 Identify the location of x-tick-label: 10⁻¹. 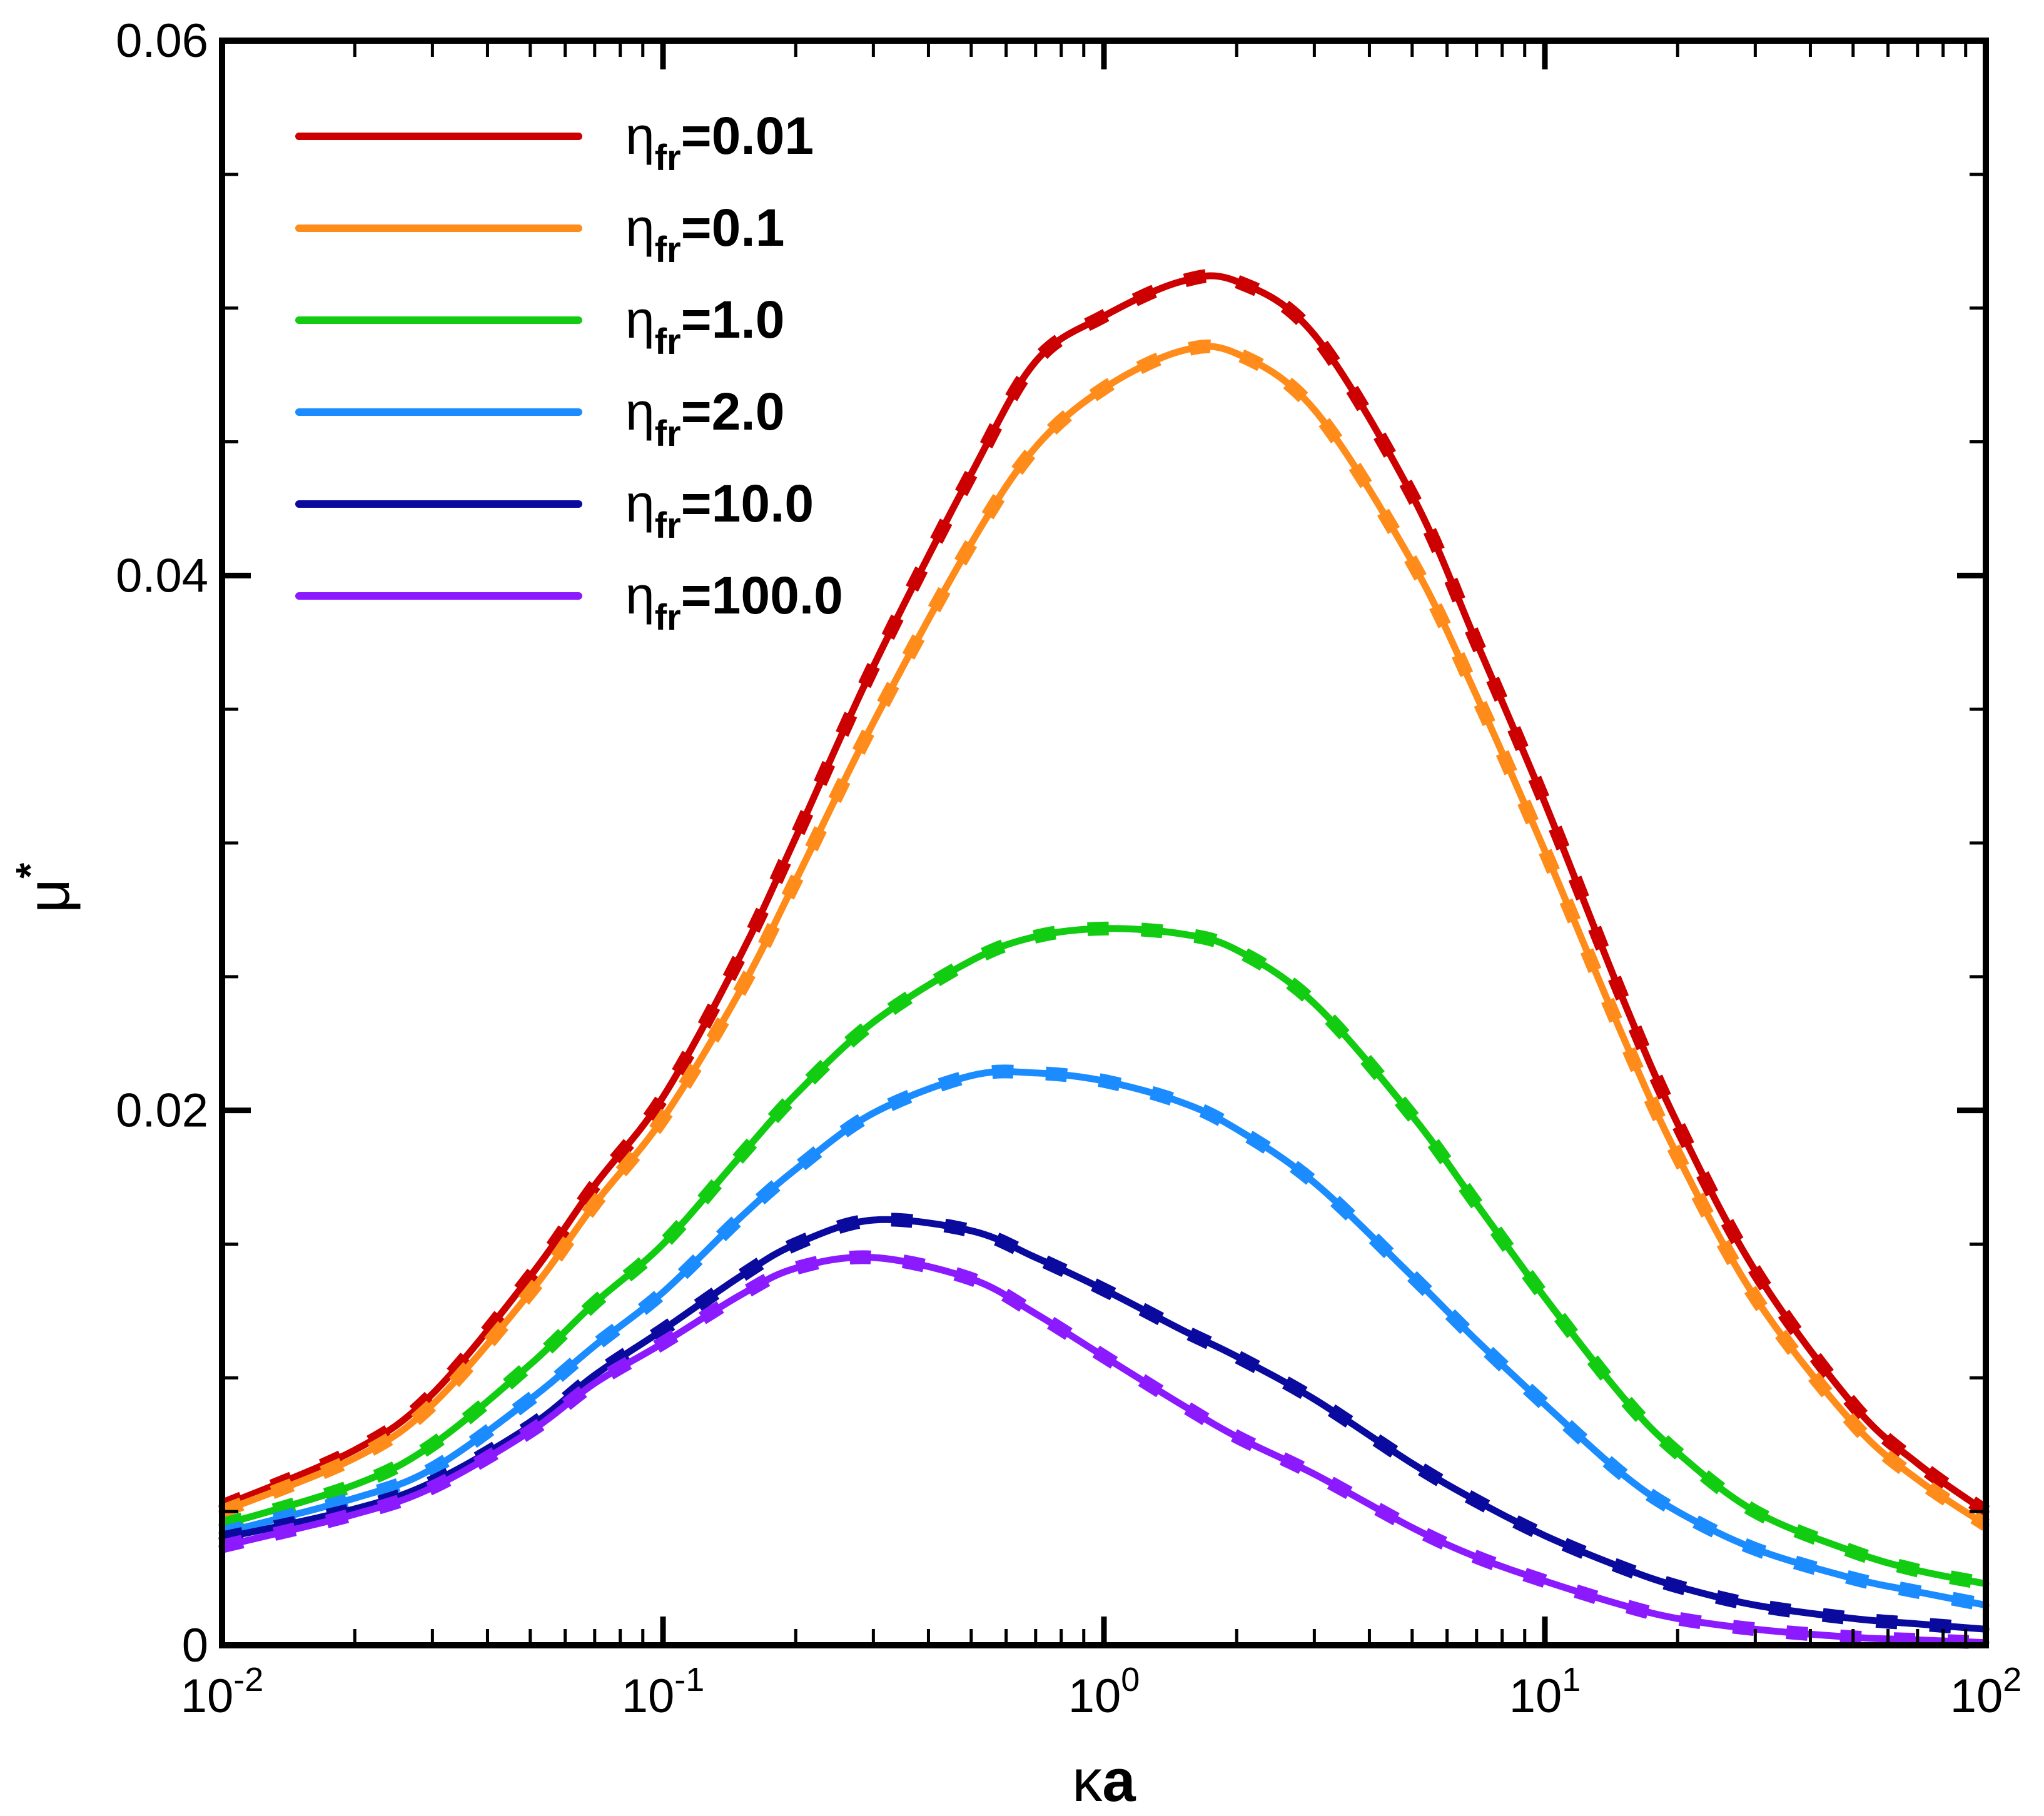
(664, 1692).